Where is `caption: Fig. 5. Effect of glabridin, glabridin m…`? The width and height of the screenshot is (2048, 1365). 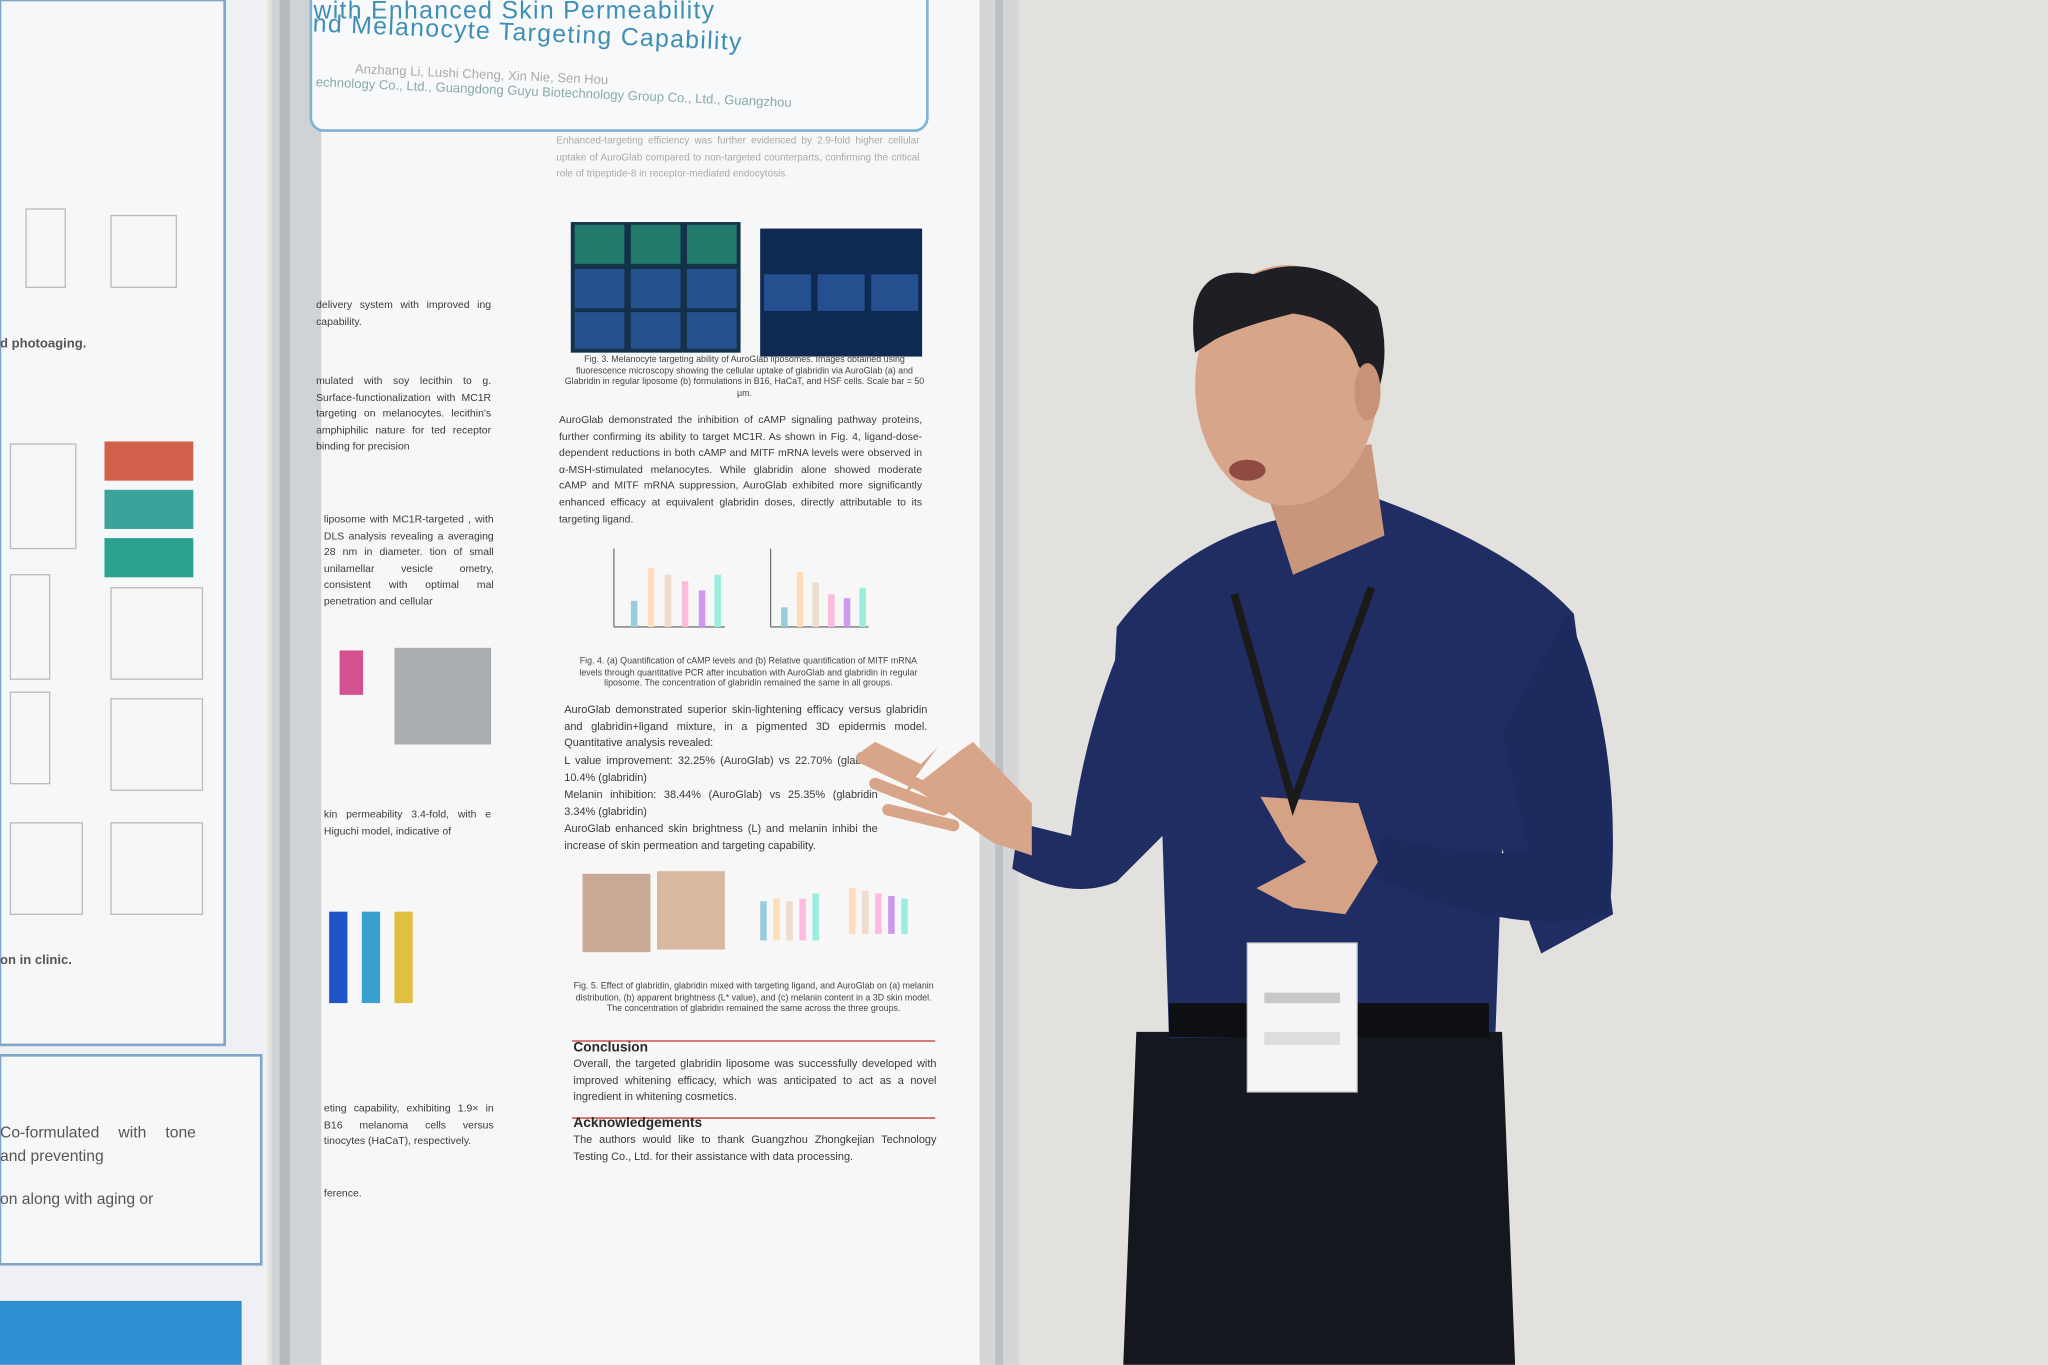 caption: Fig. 5. Effect of glabridin, glabridin m… is located at coordinates (753, 998).